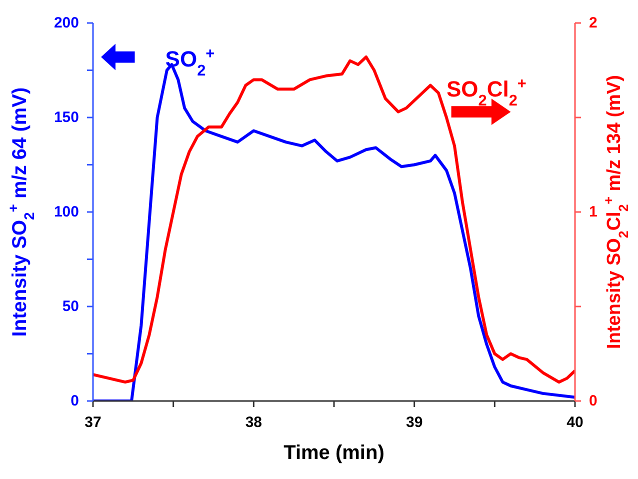 This screenshot has height=479, width=638. What do you see at coordinates (66, 212) in the screenshot?
I see `y-tick-label: 100` at bounding box center [66, 212].